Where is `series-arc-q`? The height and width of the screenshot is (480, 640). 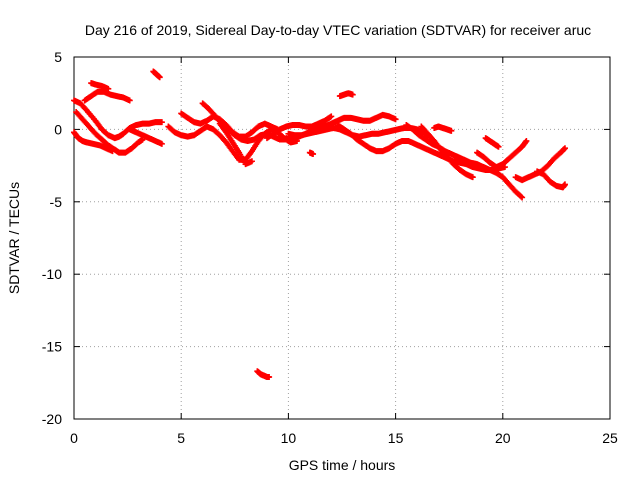
series-arc-q is located at coordinates (311, 153).